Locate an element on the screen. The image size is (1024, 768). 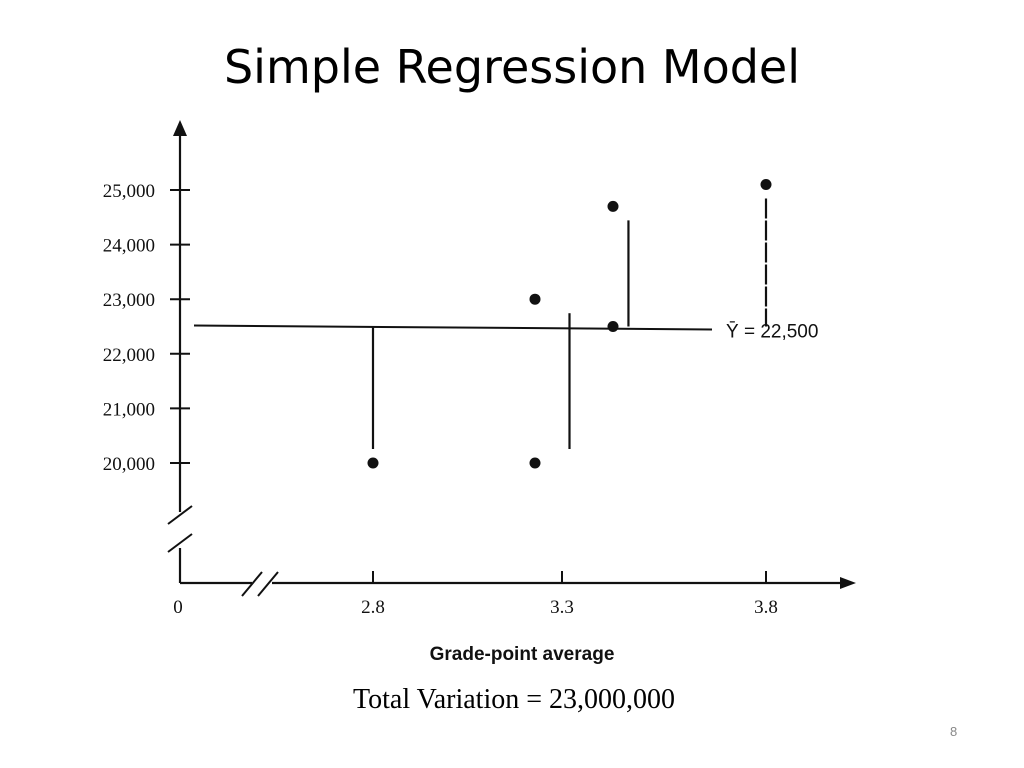
page-number: 8 is located at coordinates (954, 731).